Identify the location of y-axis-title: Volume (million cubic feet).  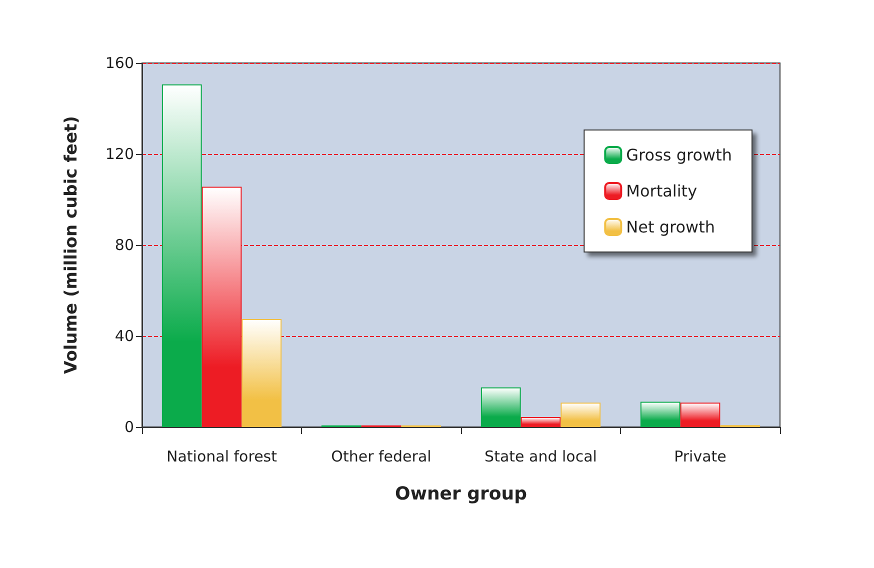
(72, 245).